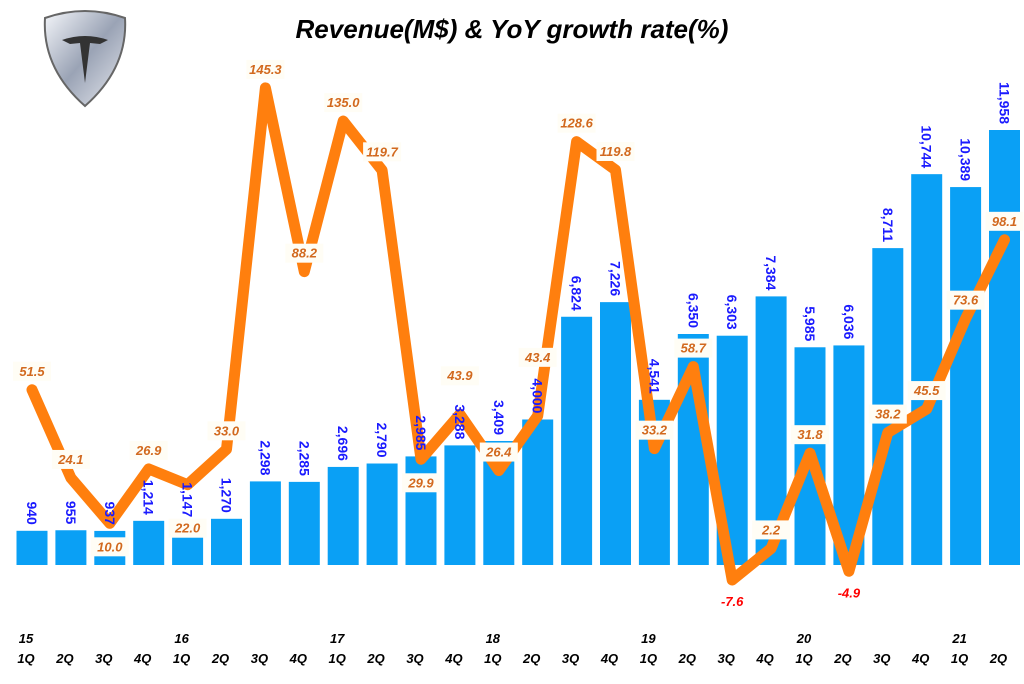 The width and height of the screenshot is (1024, 684). I want to click on growth-label-group: -7.6, so click(732, 601).